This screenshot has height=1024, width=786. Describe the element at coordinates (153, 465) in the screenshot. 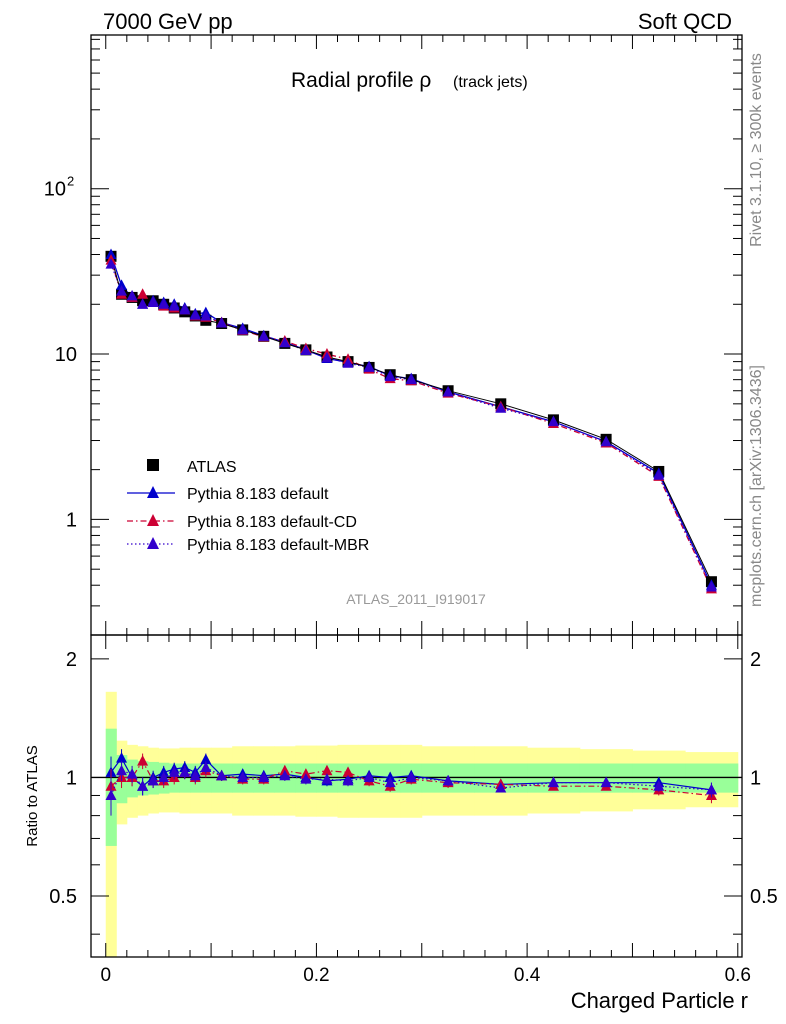

I see `legend-atlas-marker` at that location.